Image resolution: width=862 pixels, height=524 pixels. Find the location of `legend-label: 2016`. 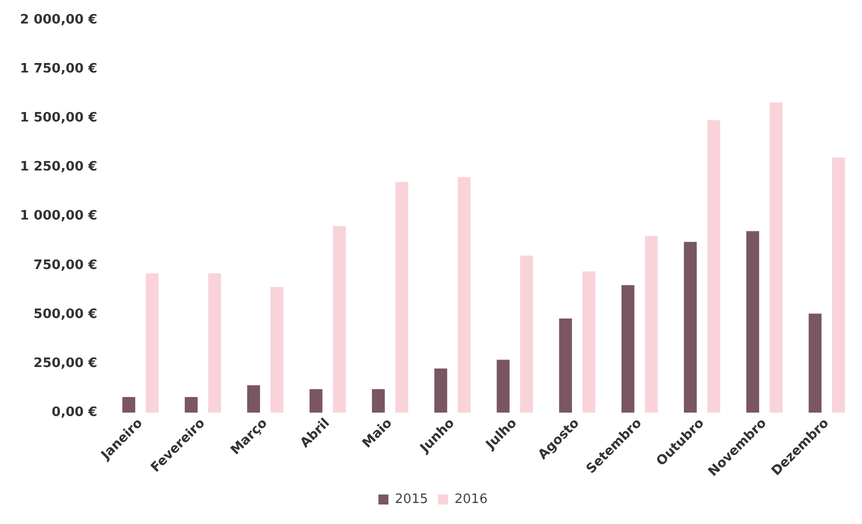

legend-label: 2016 is located at coordinates (471, 499).